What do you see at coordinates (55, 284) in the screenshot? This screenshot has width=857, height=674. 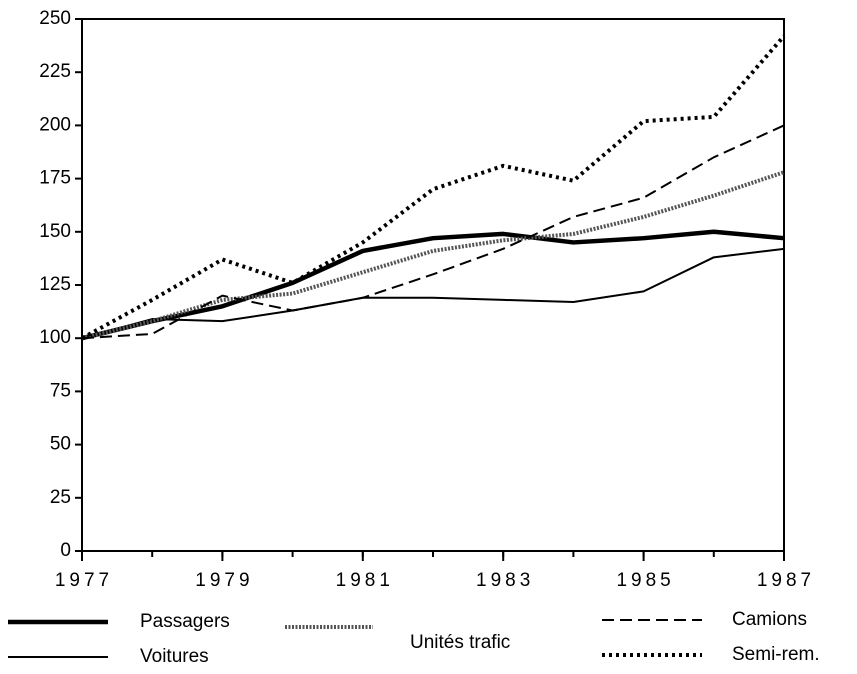 I see `y-tick-label: 125` at bounding box center [55, 284].